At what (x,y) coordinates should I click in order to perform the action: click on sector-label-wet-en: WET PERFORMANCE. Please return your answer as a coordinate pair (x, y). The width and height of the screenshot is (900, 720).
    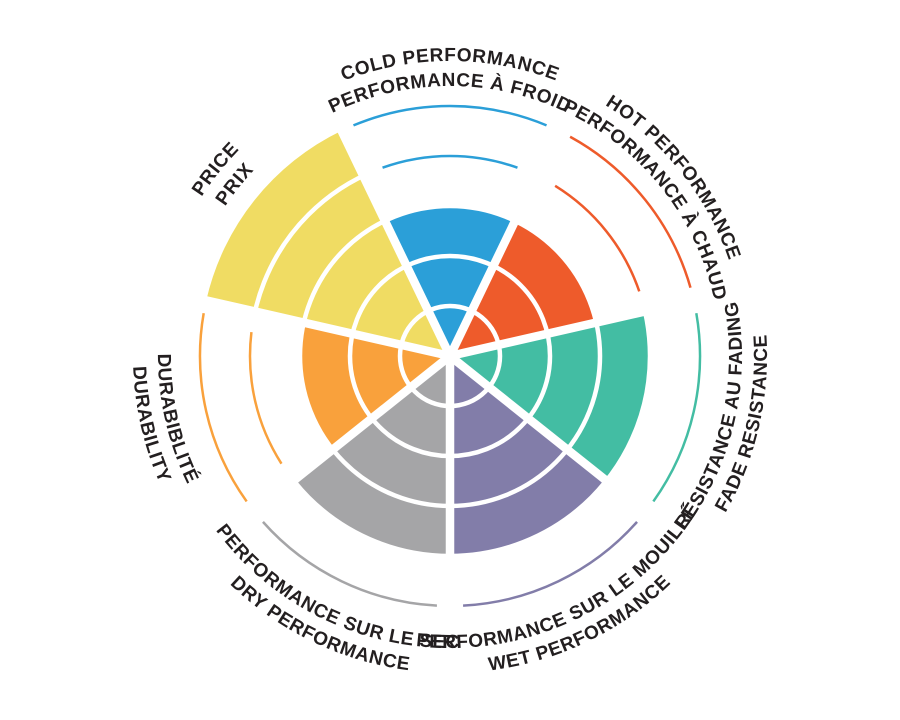
    Looking at the image, I should click on (581, 623).